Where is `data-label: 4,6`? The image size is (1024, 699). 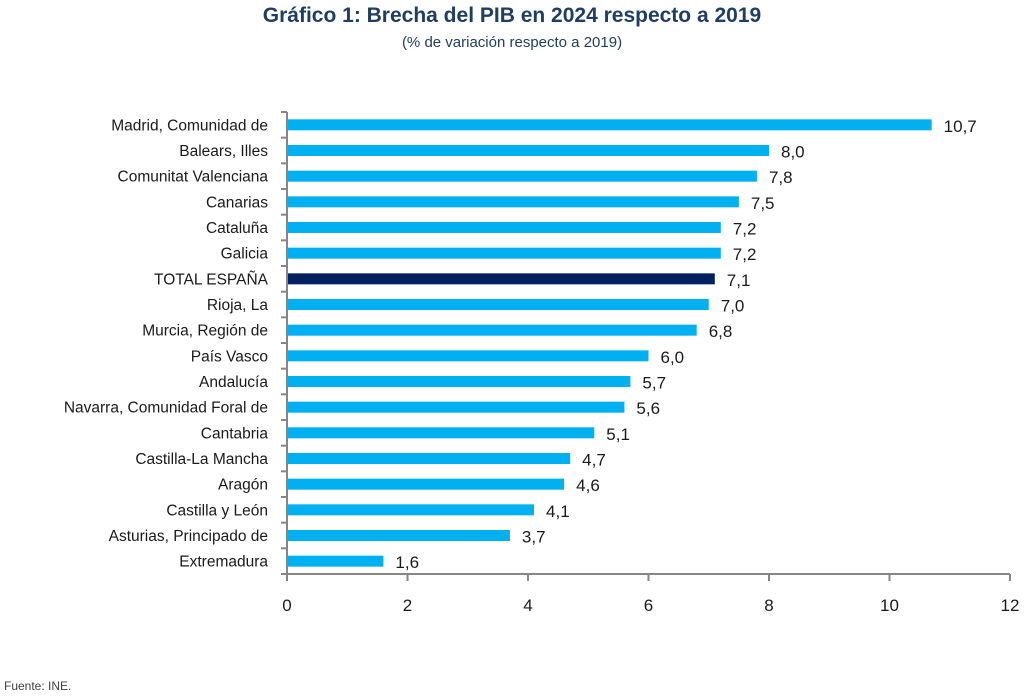 data-label: 4,6 is located at coordinates (588, 485).